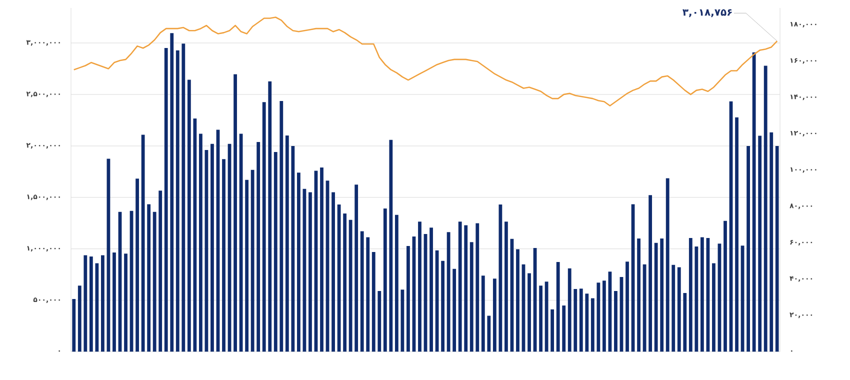 Image resolution: width=850 pixels, height=380 pixels. I want to click on annotation: ۳,۰۱۸,۷۵۶, so click(707, 13).